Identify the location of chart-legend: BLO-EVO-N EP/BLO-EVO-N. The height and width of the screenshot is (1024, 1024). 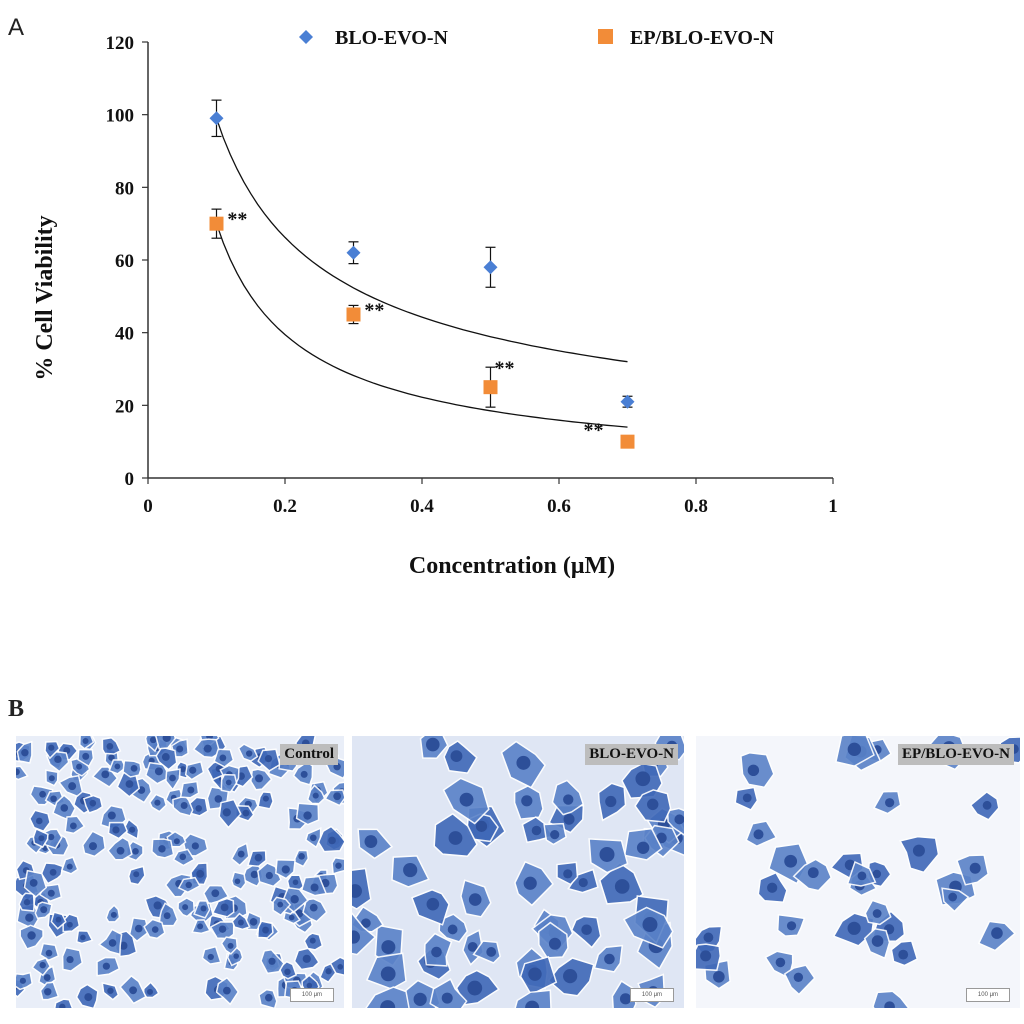
(537, 38).